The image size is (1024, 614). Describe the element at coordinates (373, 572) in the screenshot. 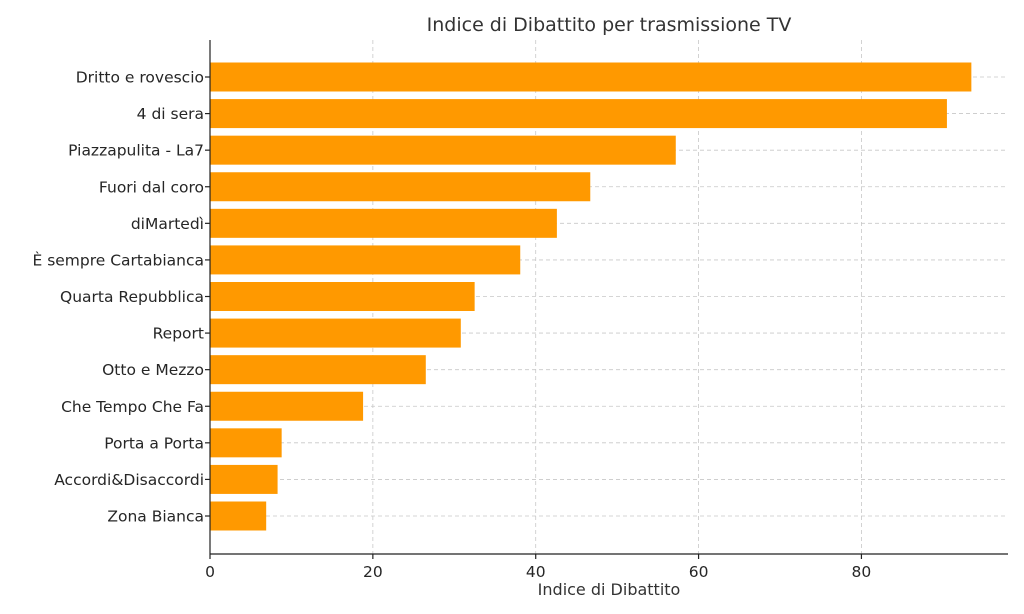

I see `x-tick-label: 20` at that location.